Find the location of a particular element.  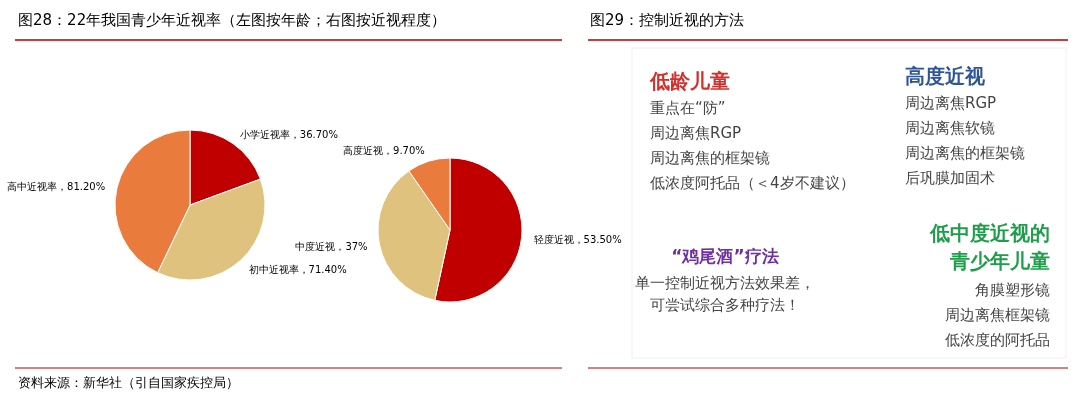

text: 低中度近视的 is located at coordinates (989, 233).